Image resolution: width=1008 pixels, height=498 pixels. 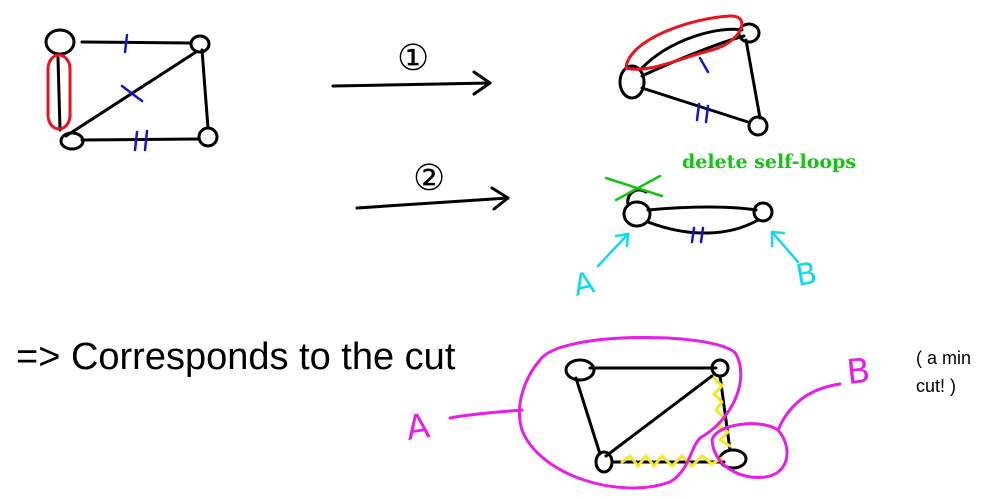 What do you see at coordinates (418, 427) in the screenshot?
I see `label-A-bottom: A` at bounding box center [418, 427].